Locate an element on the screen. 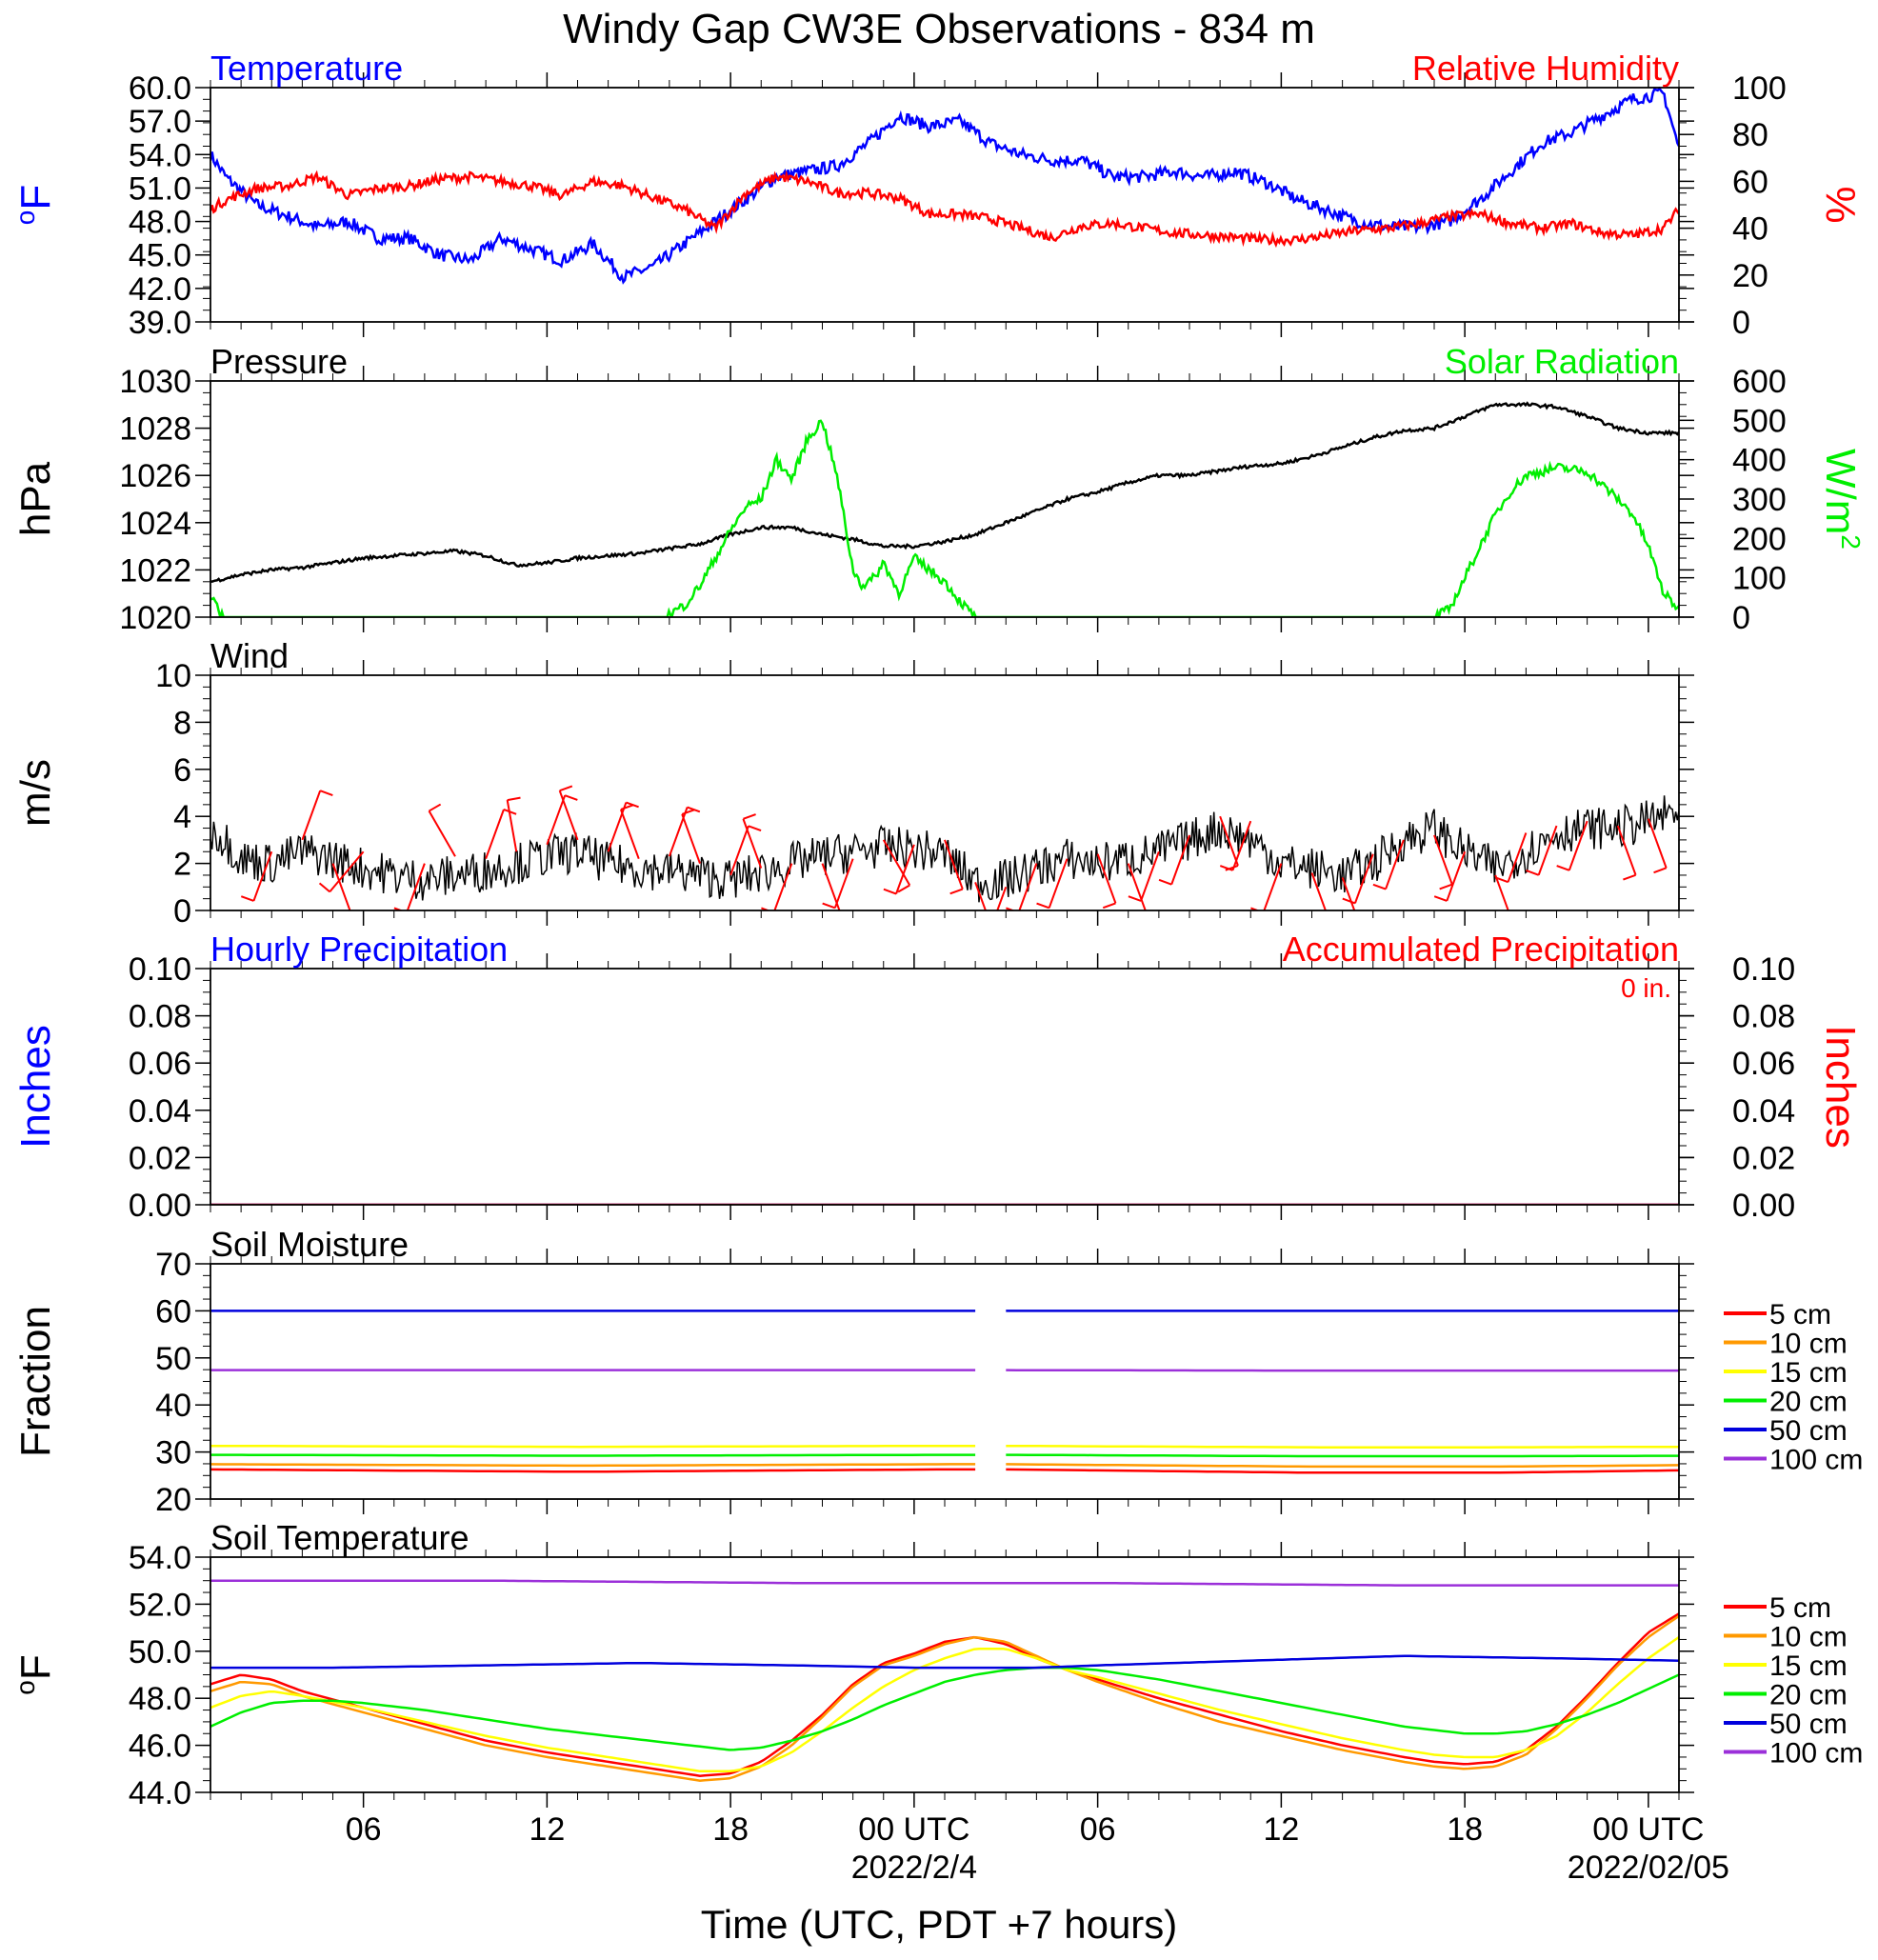 Image resolution: width=1878 pixels, height=1960 pixels. time-tick-label: 06 is located at coordinates (364, 1829).